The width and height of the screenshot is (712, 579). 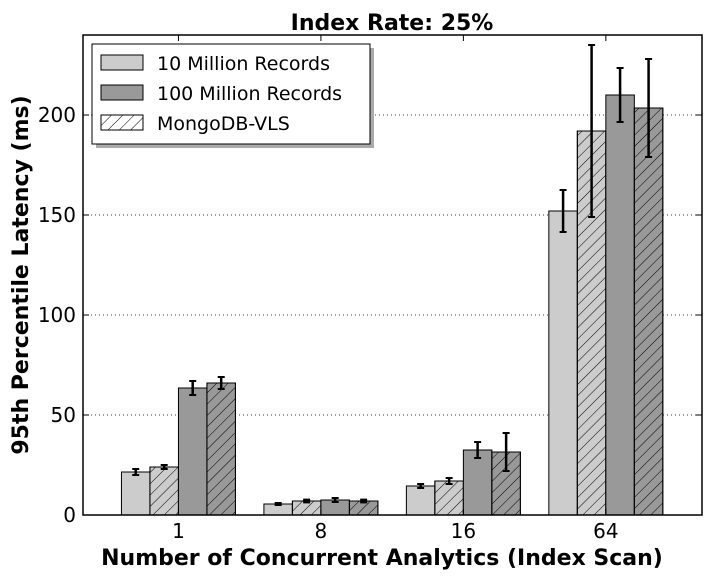 I want to click on legend-label: MongoDB-VLS, so click(x=223, y=124).